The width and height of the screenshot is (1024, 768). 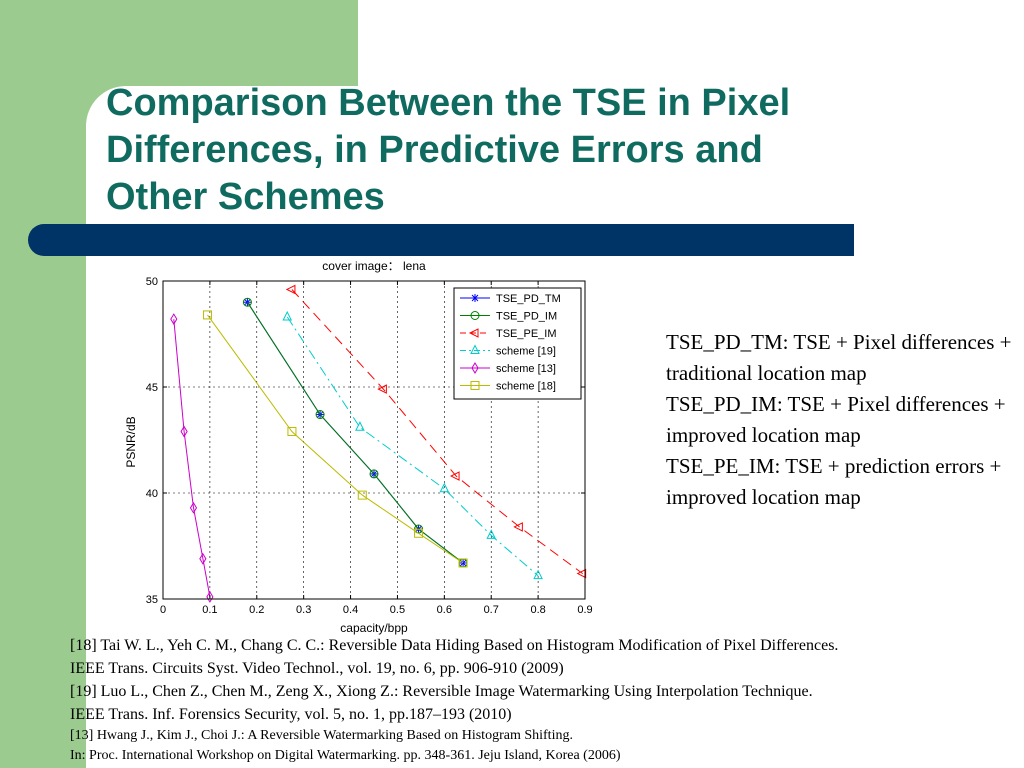 I want to click on title-rule-bar, so click(x=441, y=240).